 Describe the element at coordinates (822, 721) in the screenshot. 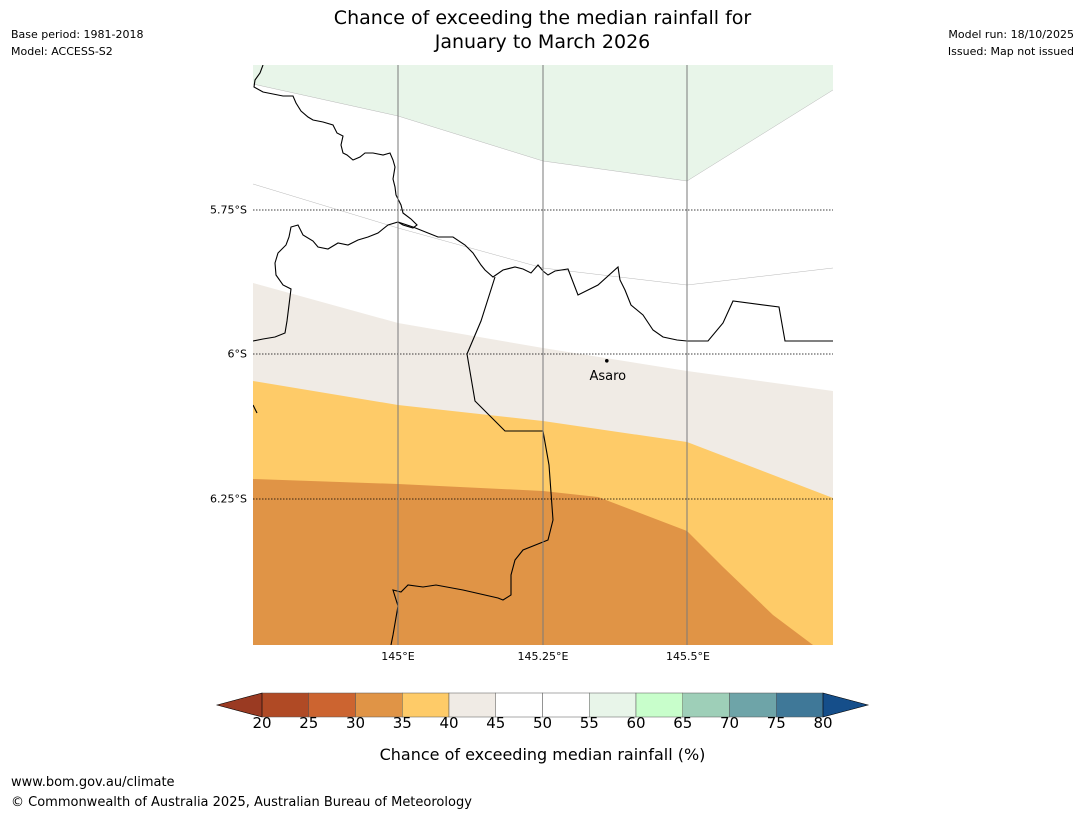

I see `colorbar-tick-80: 80` at that location.